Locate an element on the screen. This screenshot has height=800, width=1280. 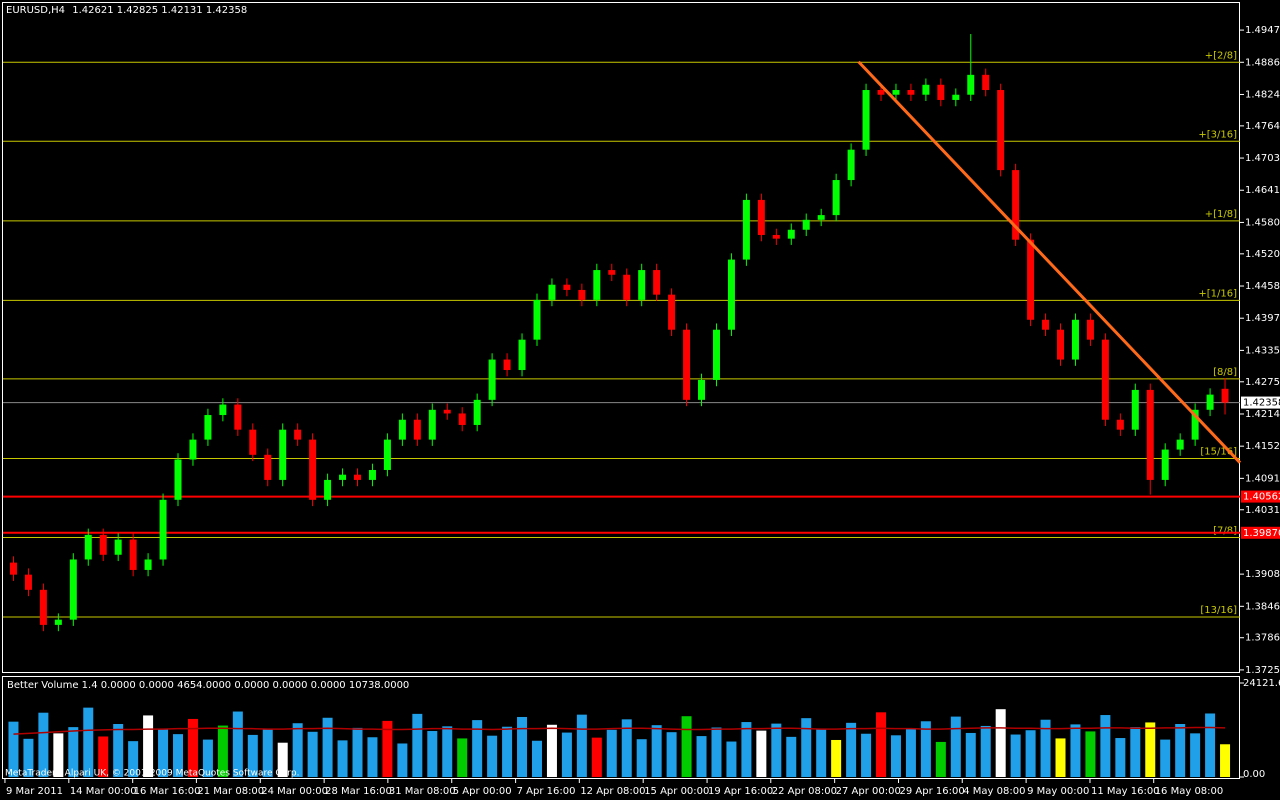
x-tick-label: 11 May 16:00 is located at coordinates (1125, 791).